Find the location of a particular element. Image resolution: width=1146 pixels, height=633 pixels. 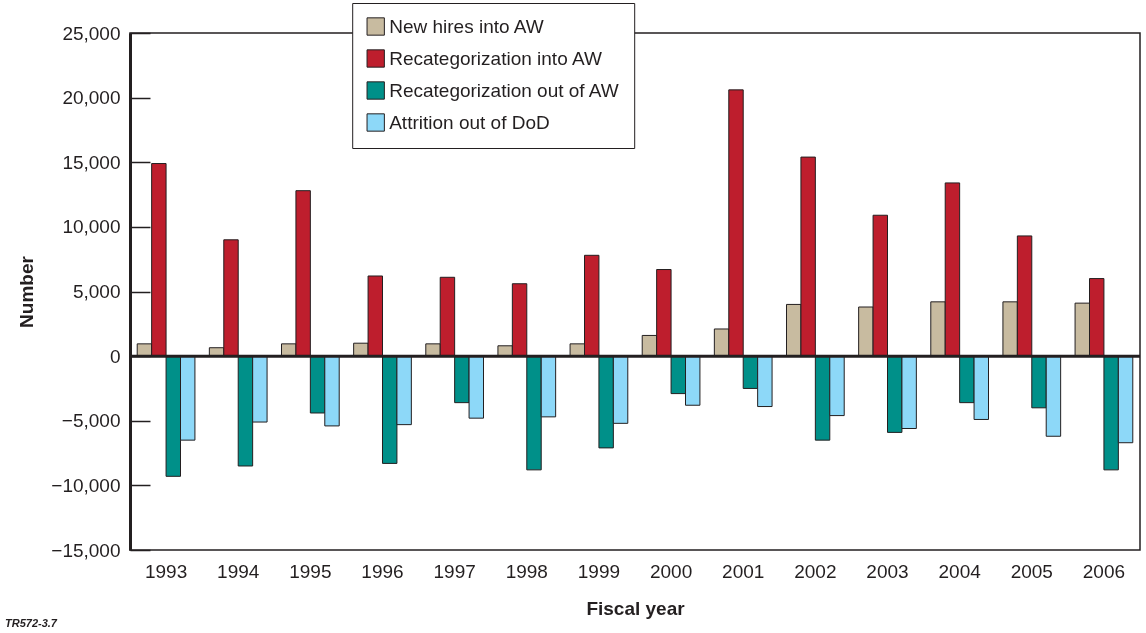

y-tick-label: 25,000 is located at coordinates (91, 33).